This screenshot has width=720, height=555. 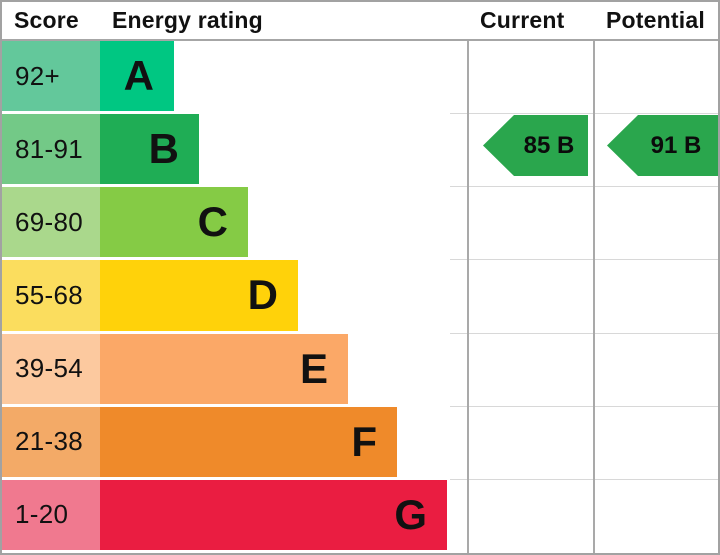 What do you see at coordinates (262, 295) in the screenshot?
I see `band-letter: D` at bounding box center [262, 295].